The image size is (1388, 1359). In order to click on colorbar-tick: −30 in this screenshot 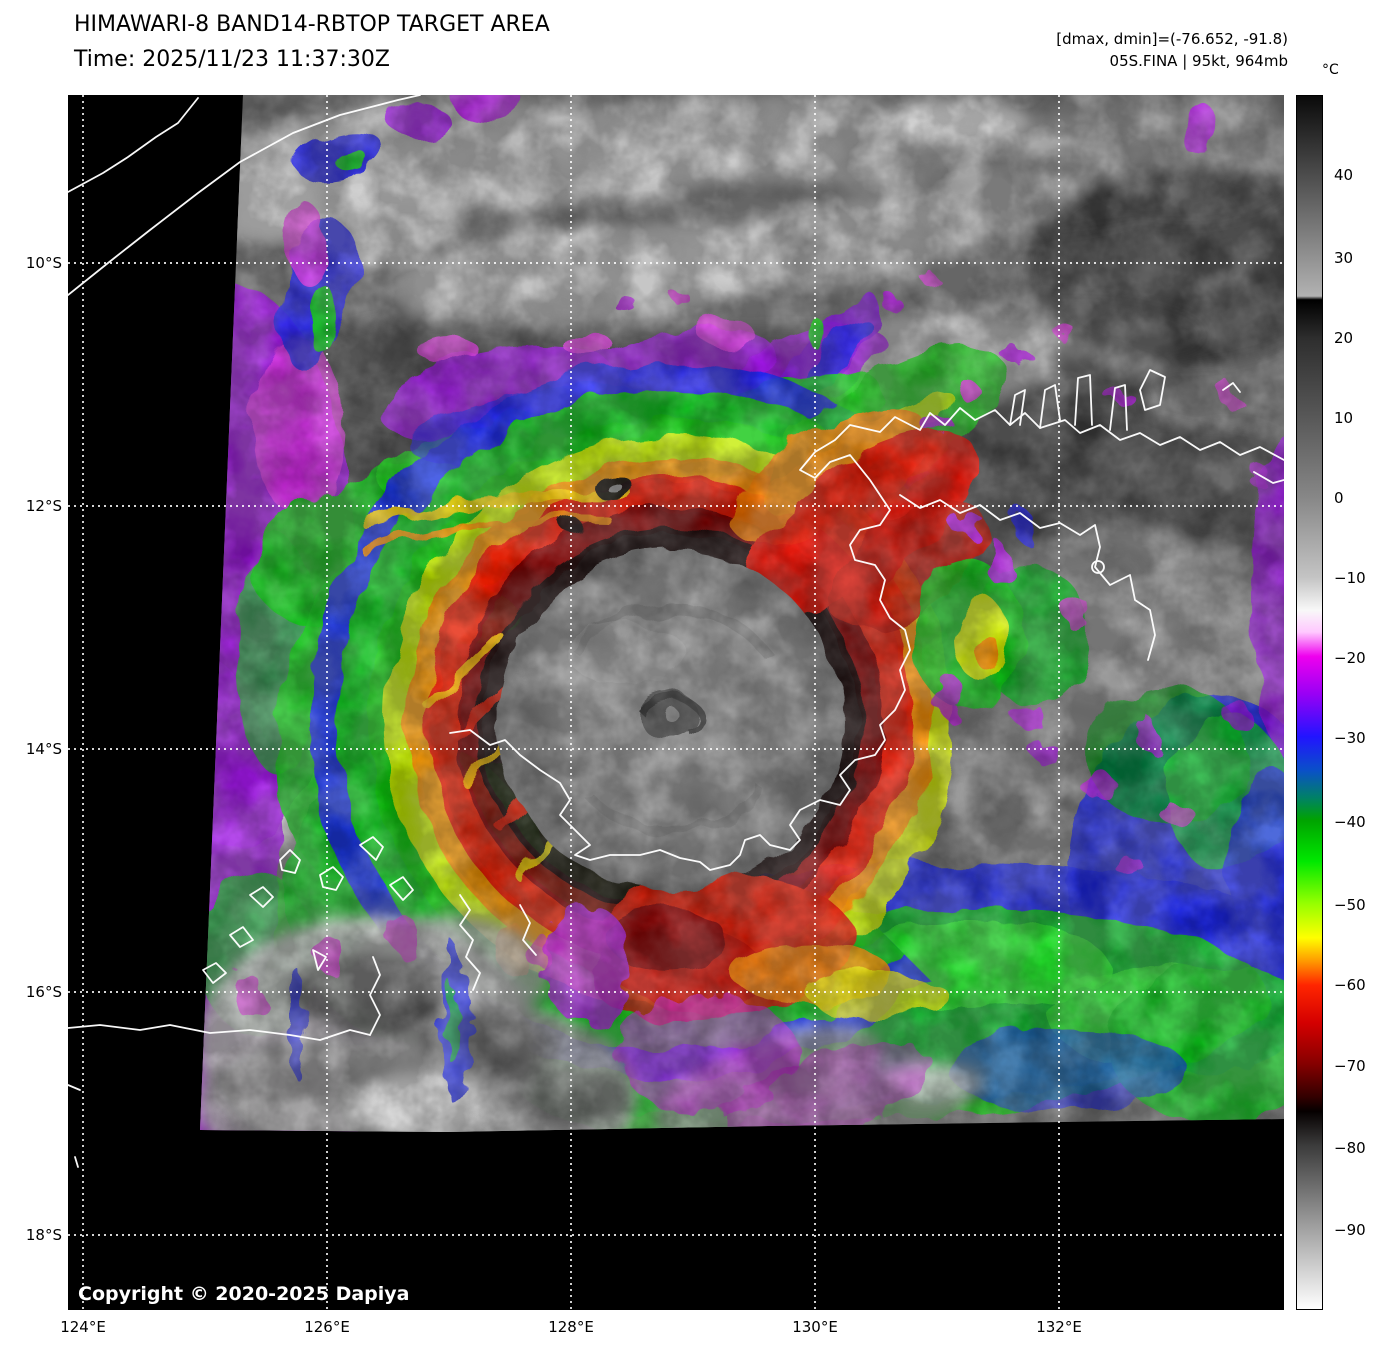, I will do `click(1350, 738)`.